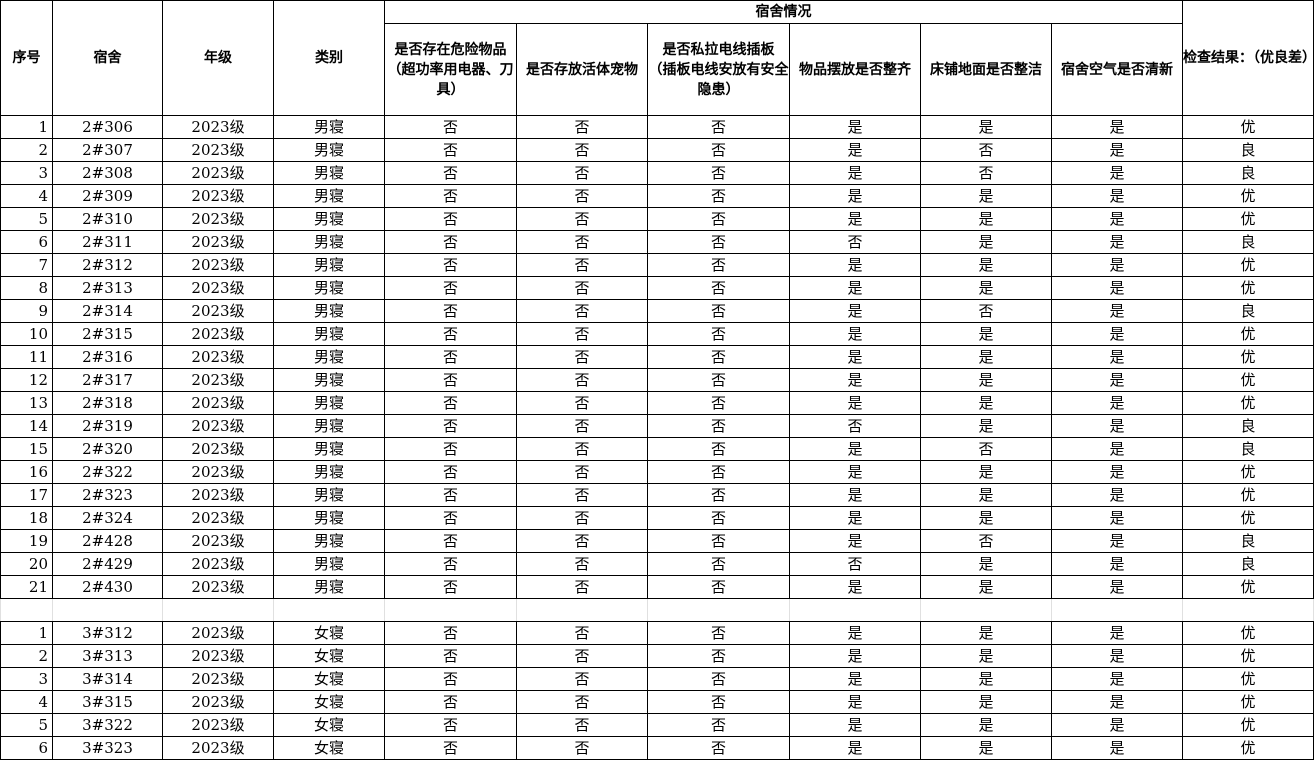 The image size is (1315, 760). What do you see at coordinates (986, 69) in the screenshot?
I see `header-clean: 床铺地面是否整洁` at bounding box center [986, 69].